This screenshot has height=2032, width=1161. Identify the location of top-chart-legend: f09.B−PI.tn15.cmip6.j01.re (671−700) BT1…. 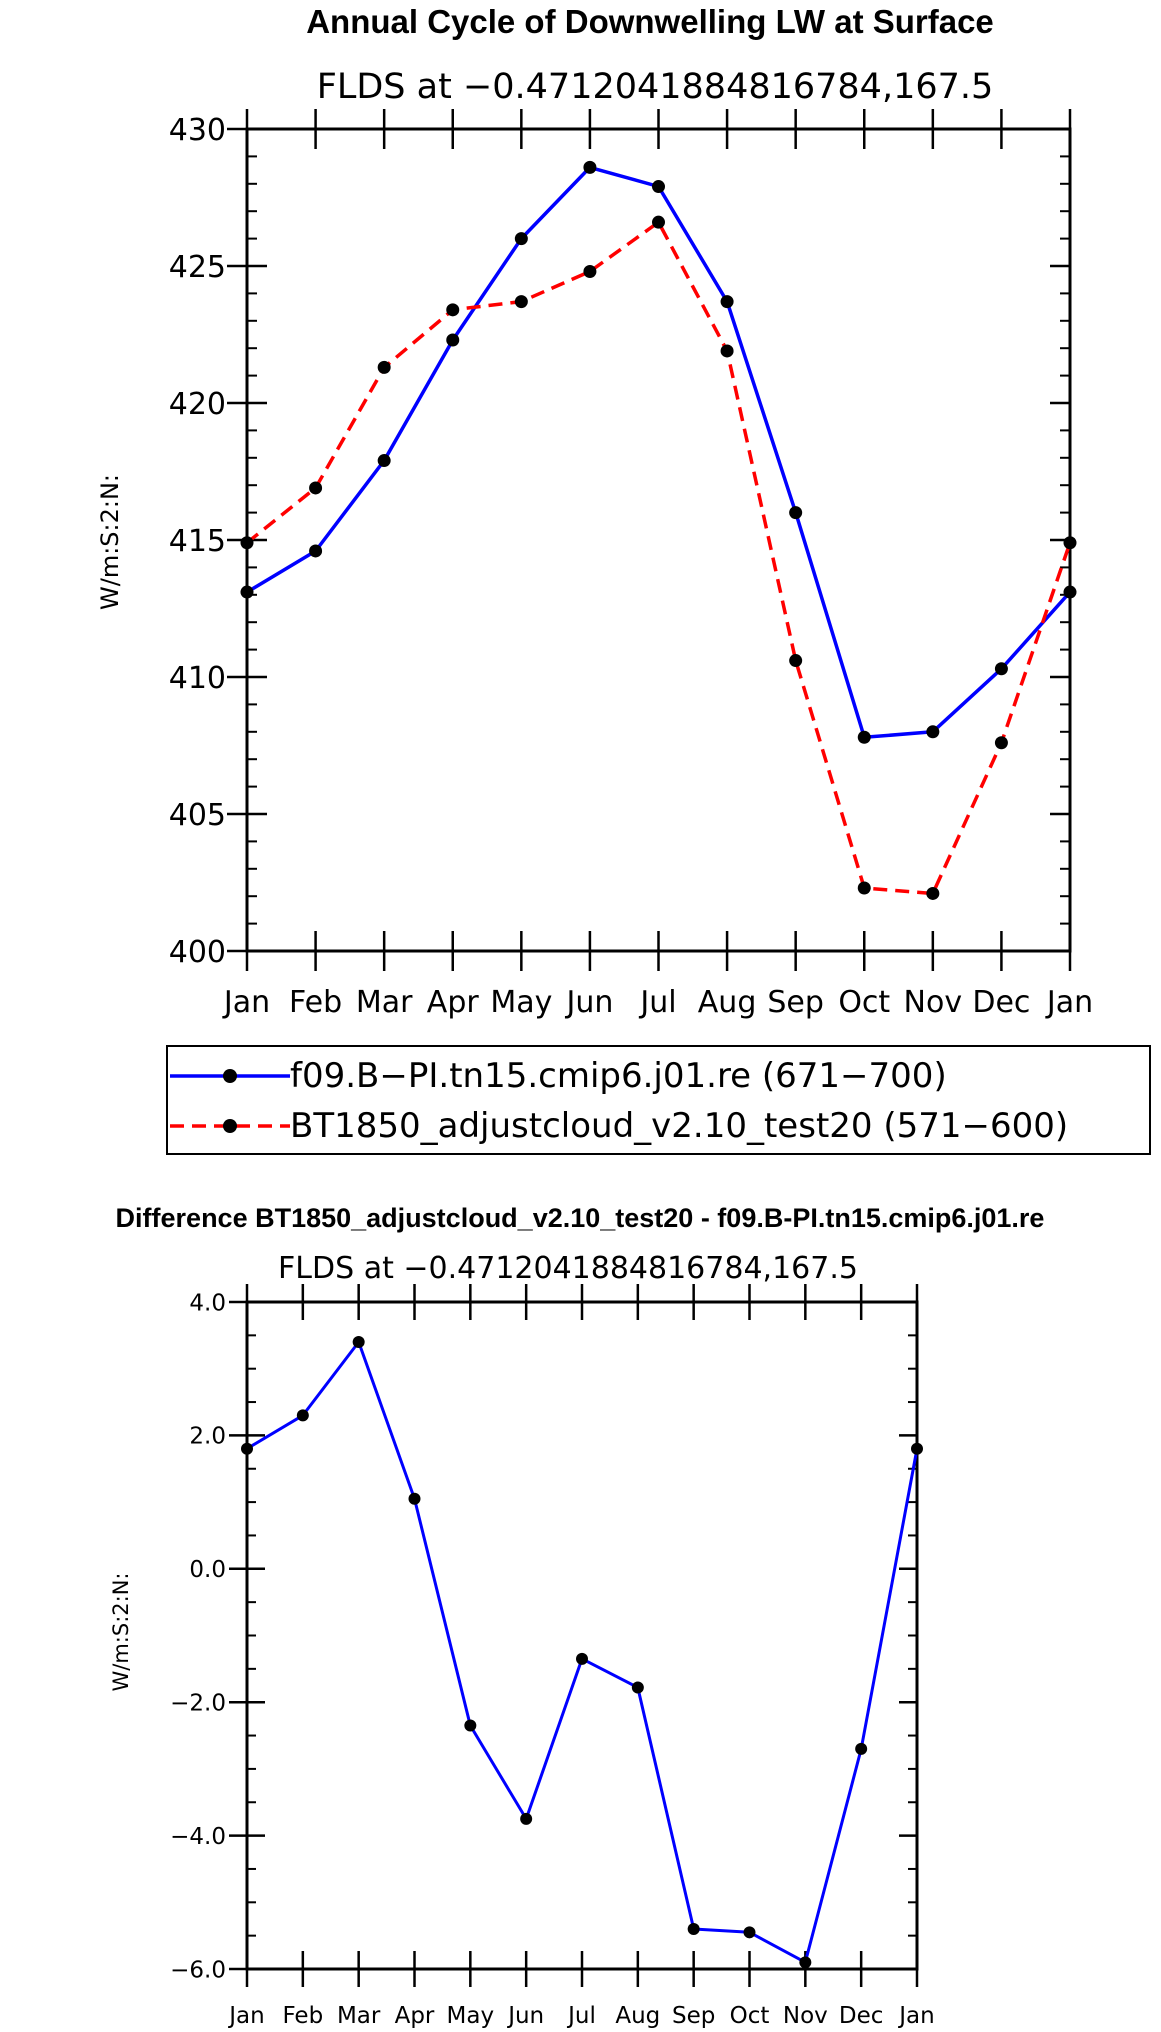
(658, 1100).